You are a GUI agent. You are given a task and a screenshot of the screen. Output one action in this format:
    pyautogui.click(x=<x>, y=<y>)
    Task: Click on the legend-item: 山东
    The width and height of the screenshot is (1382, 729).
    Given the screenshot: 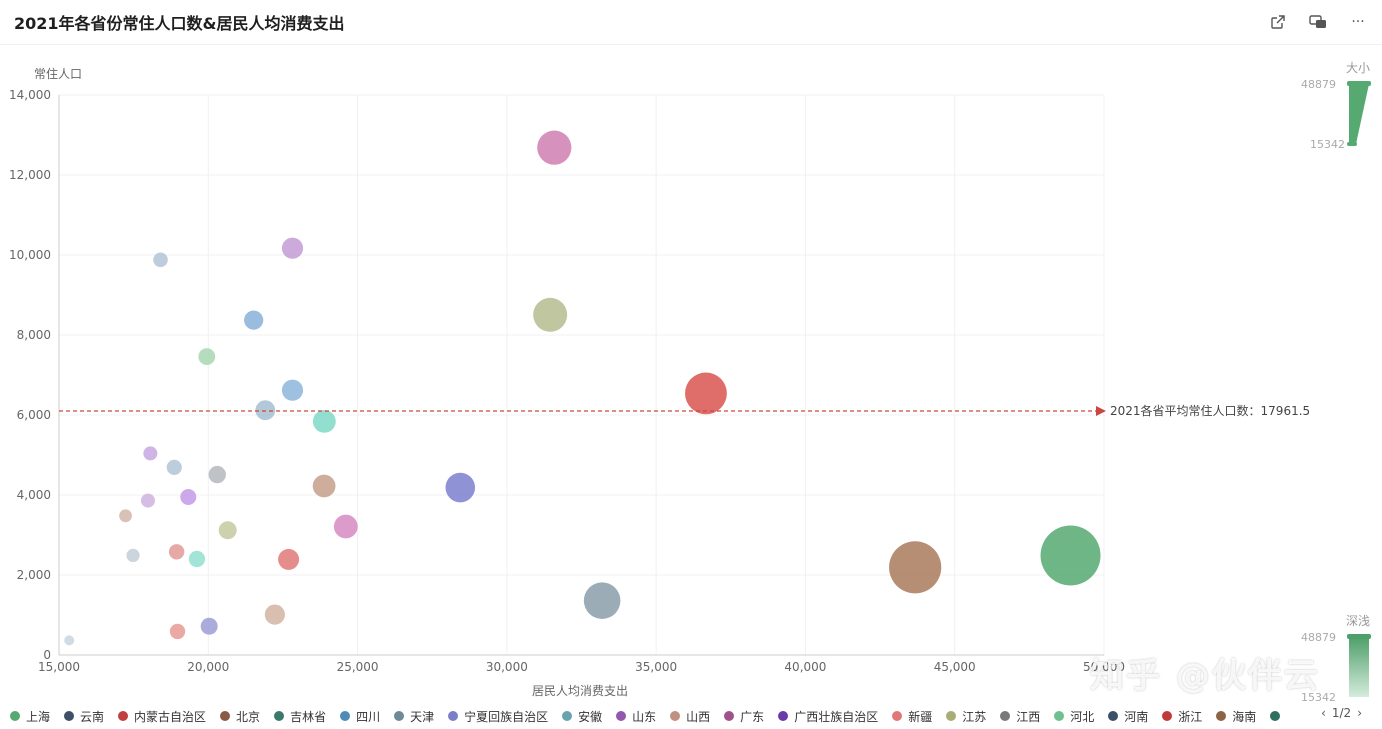 What is the action you would take?
    pyautogui.click(x=636, y=716)
    